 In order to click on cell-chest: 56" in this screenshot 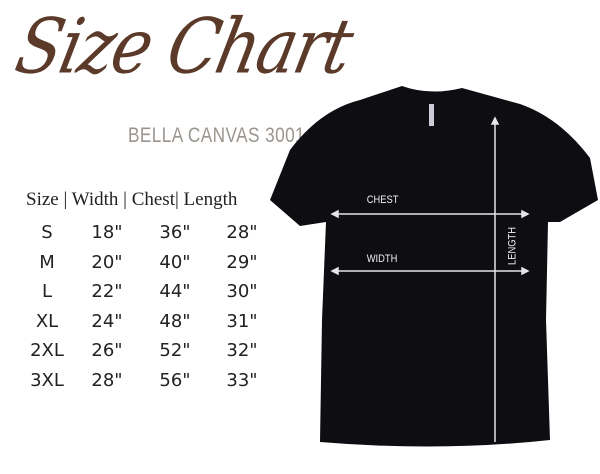, I will do `click(175, 380)`.